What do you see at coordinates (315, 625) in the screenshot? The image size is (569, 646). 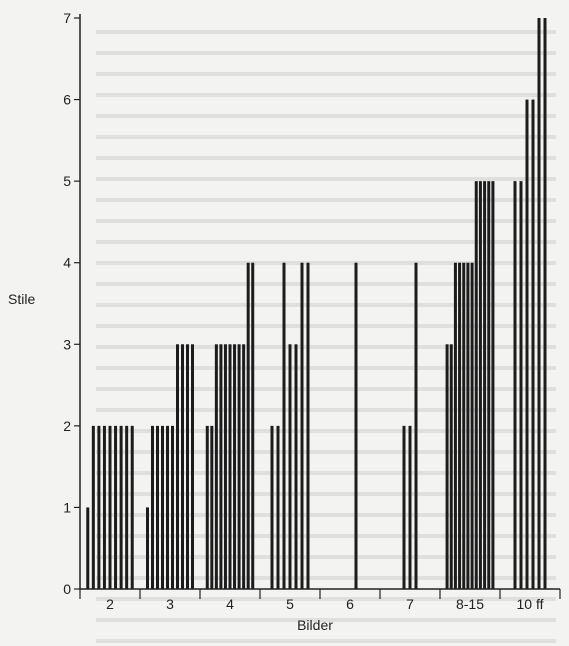 I see `x-axis-title: Bilder` at bounding box center [315, 625].